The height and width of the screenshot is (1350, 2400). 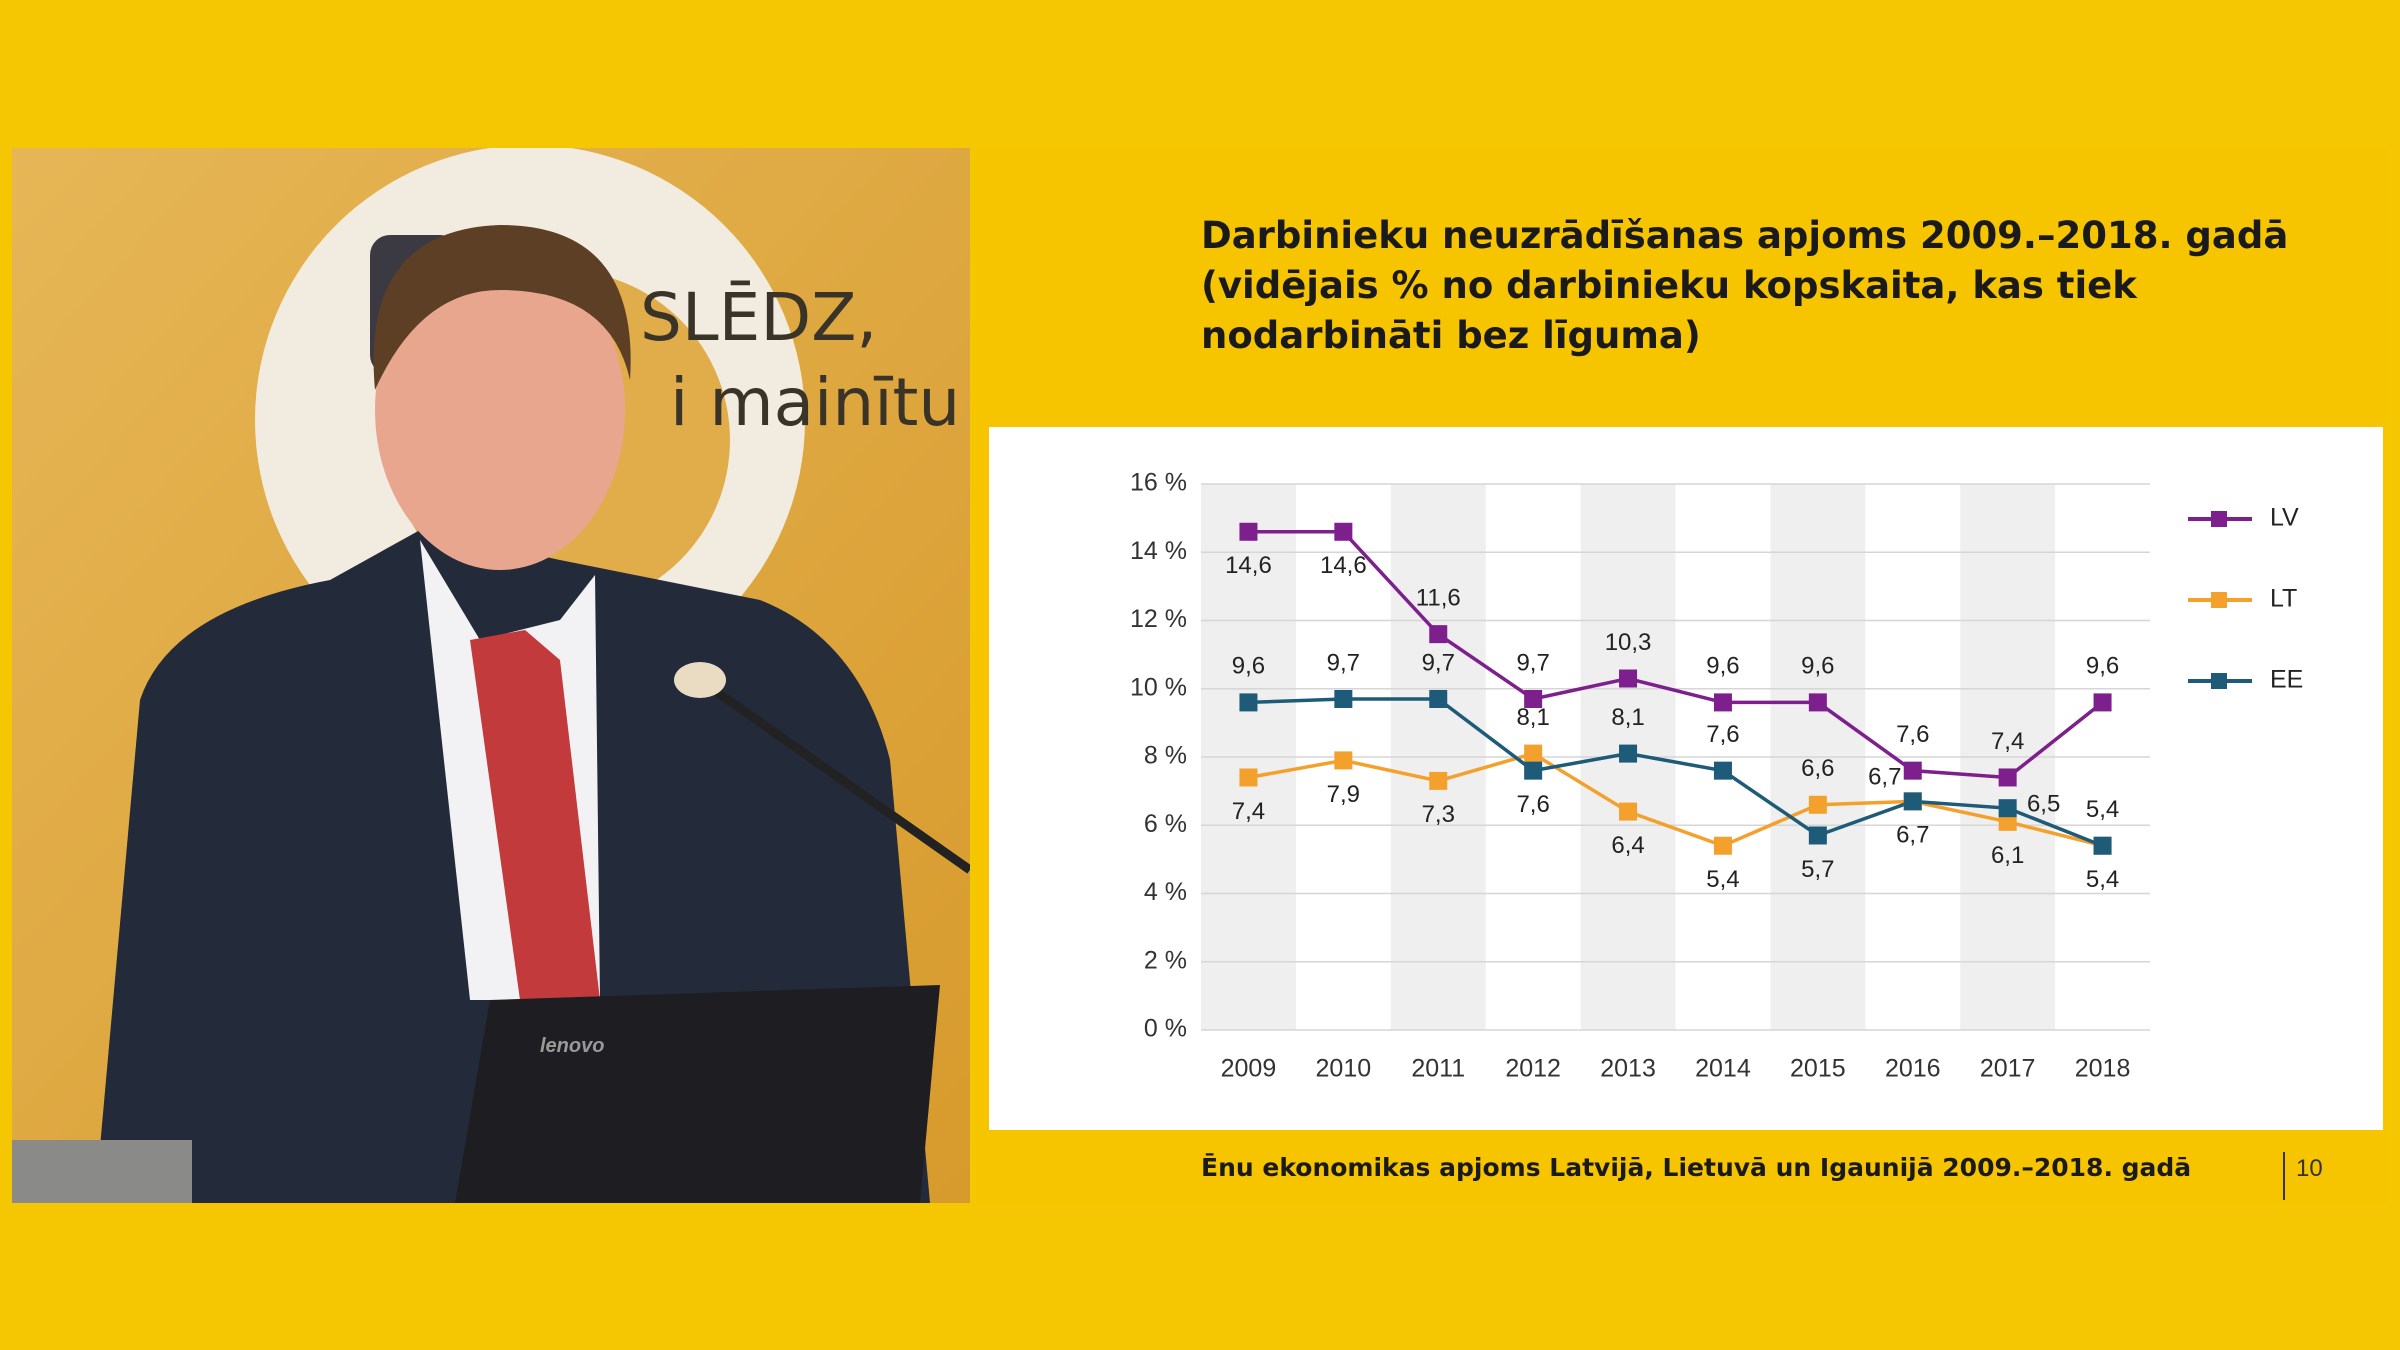 What do you see at coordinates (1627, 845) in the screenshot?
I see `value-label: 6,4` at bounding box center [1627, 845].